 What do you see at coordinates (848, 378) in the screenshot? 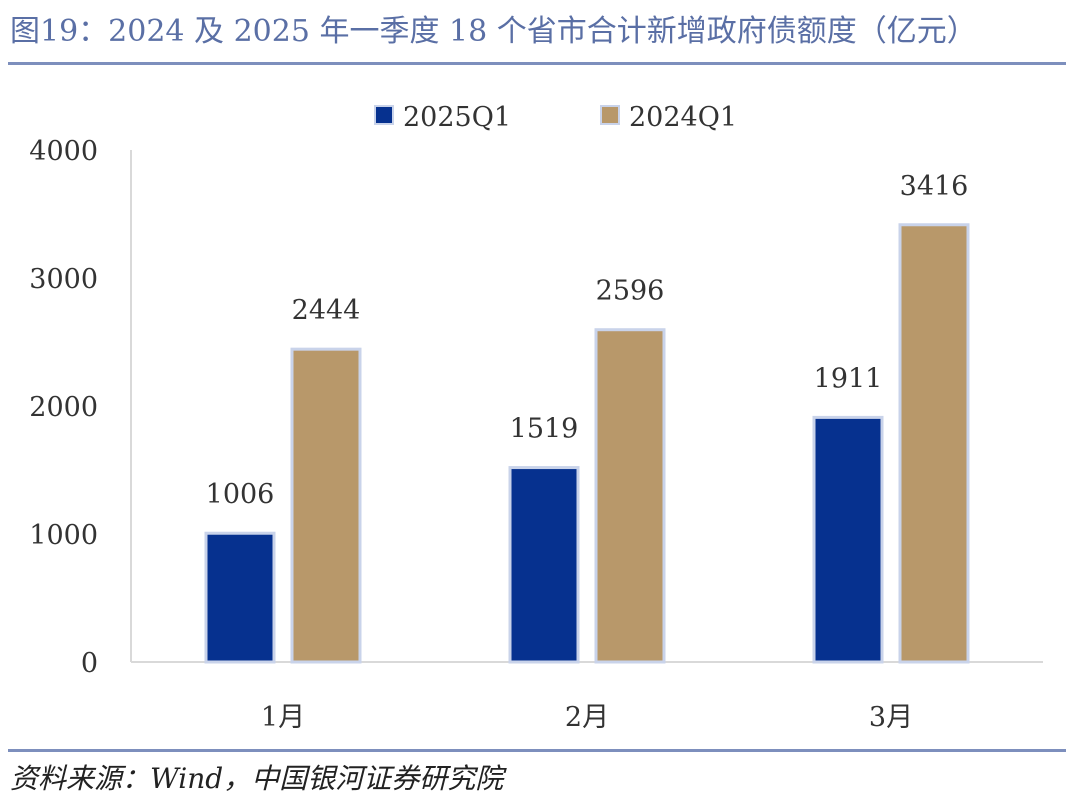
I see `data-label: 1911` at bounding box center [848, 378].